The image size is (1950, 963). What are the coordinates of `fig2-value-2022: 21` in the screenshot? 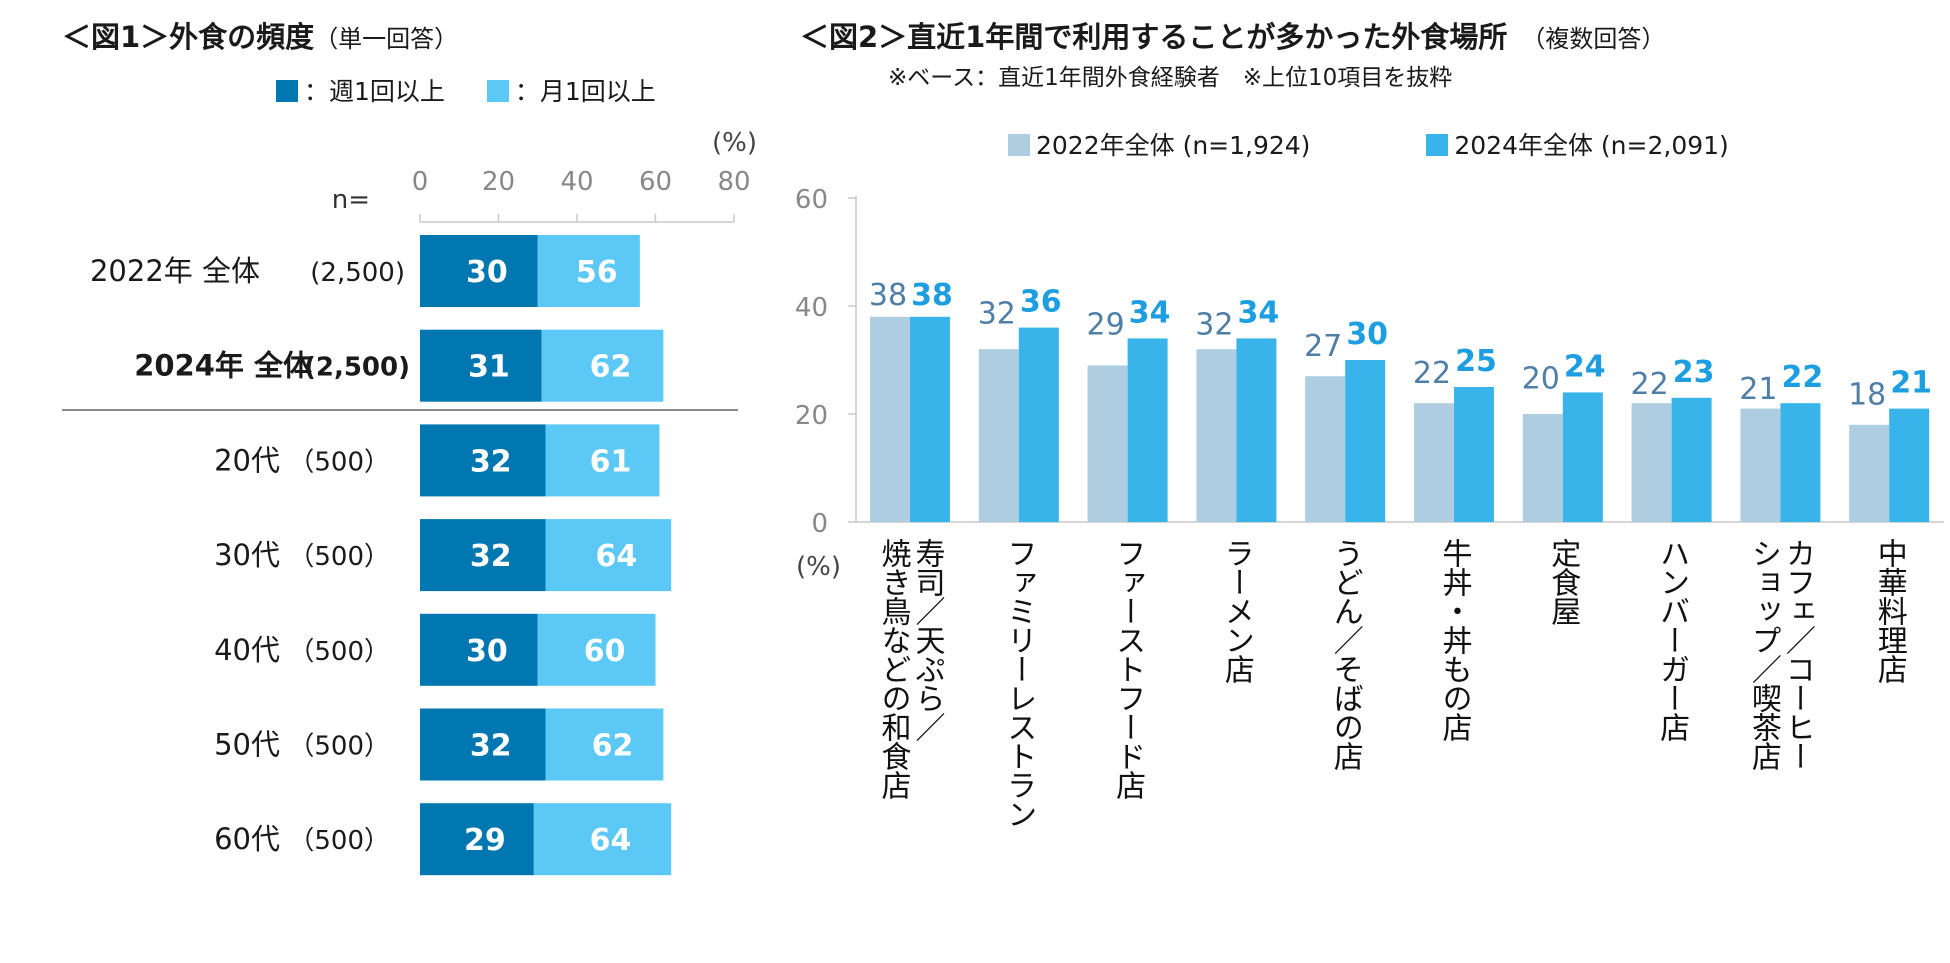 It's located at (1758, 389).